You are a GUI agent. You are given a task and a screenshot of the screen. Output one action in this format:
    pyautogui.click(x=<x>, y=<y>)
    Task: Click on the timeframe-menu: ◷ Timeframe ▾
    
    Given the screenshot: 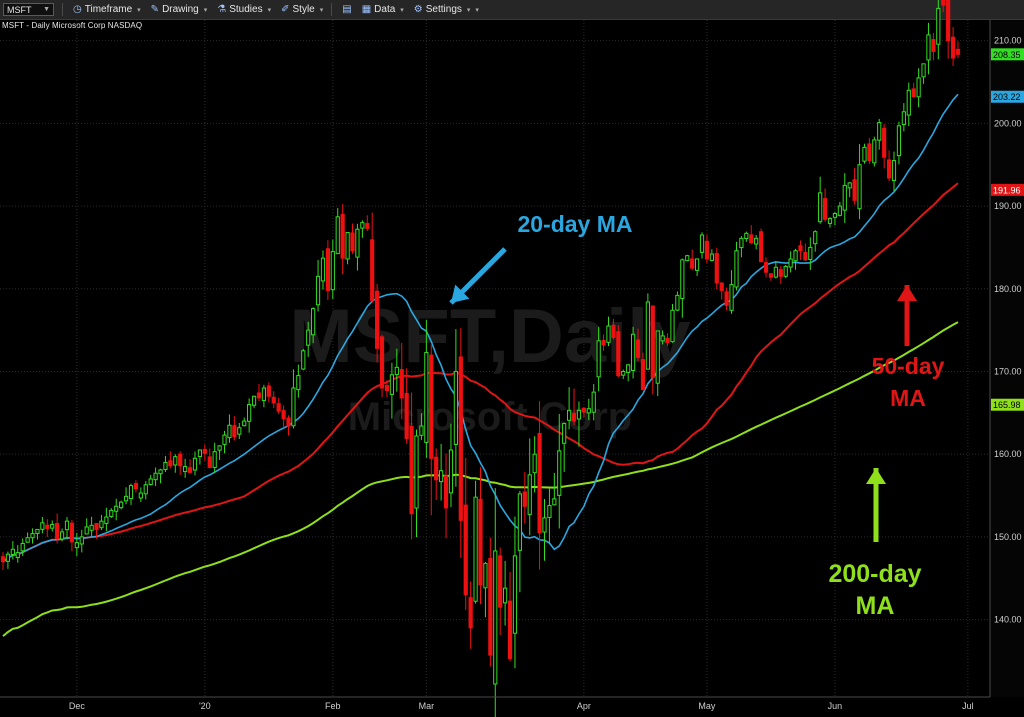 What is the action you would take?
    pyautogui.click(x=107, y=9)
    